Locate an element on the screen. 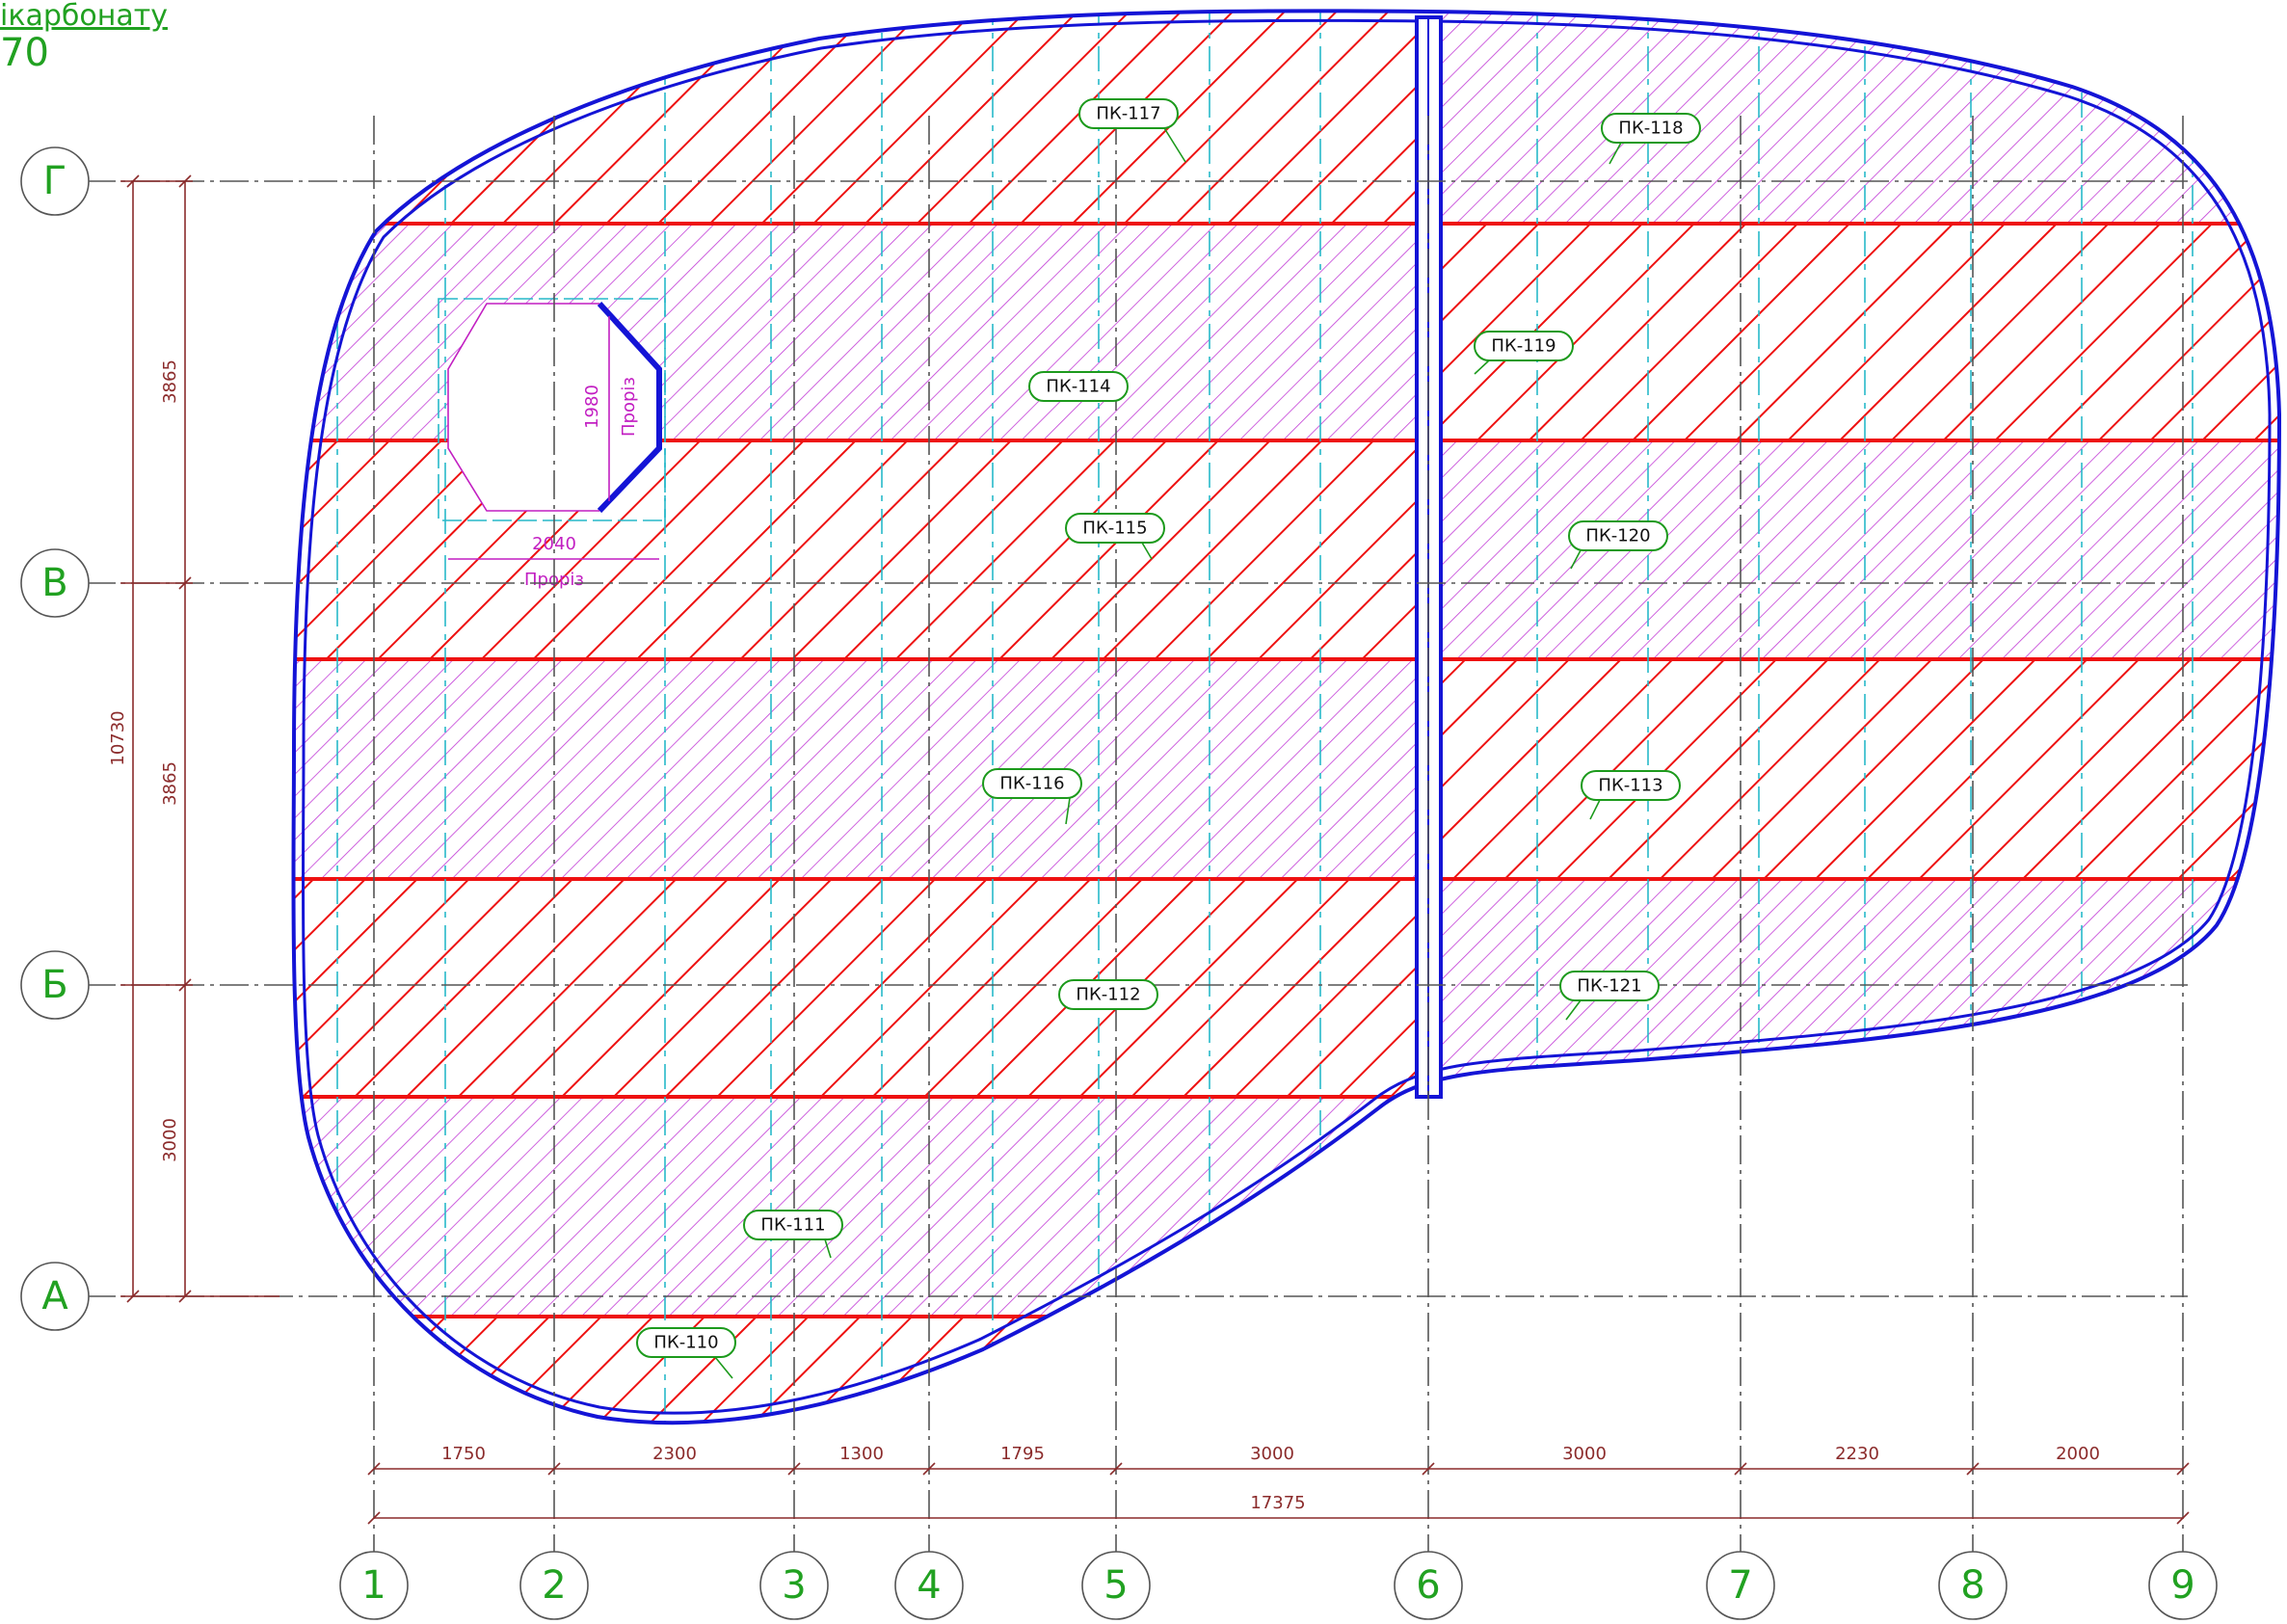 This screenshot has height=1624, width=2287. panel-tag-pk-121: ПК-121 is located at coordinates (1609, 996).